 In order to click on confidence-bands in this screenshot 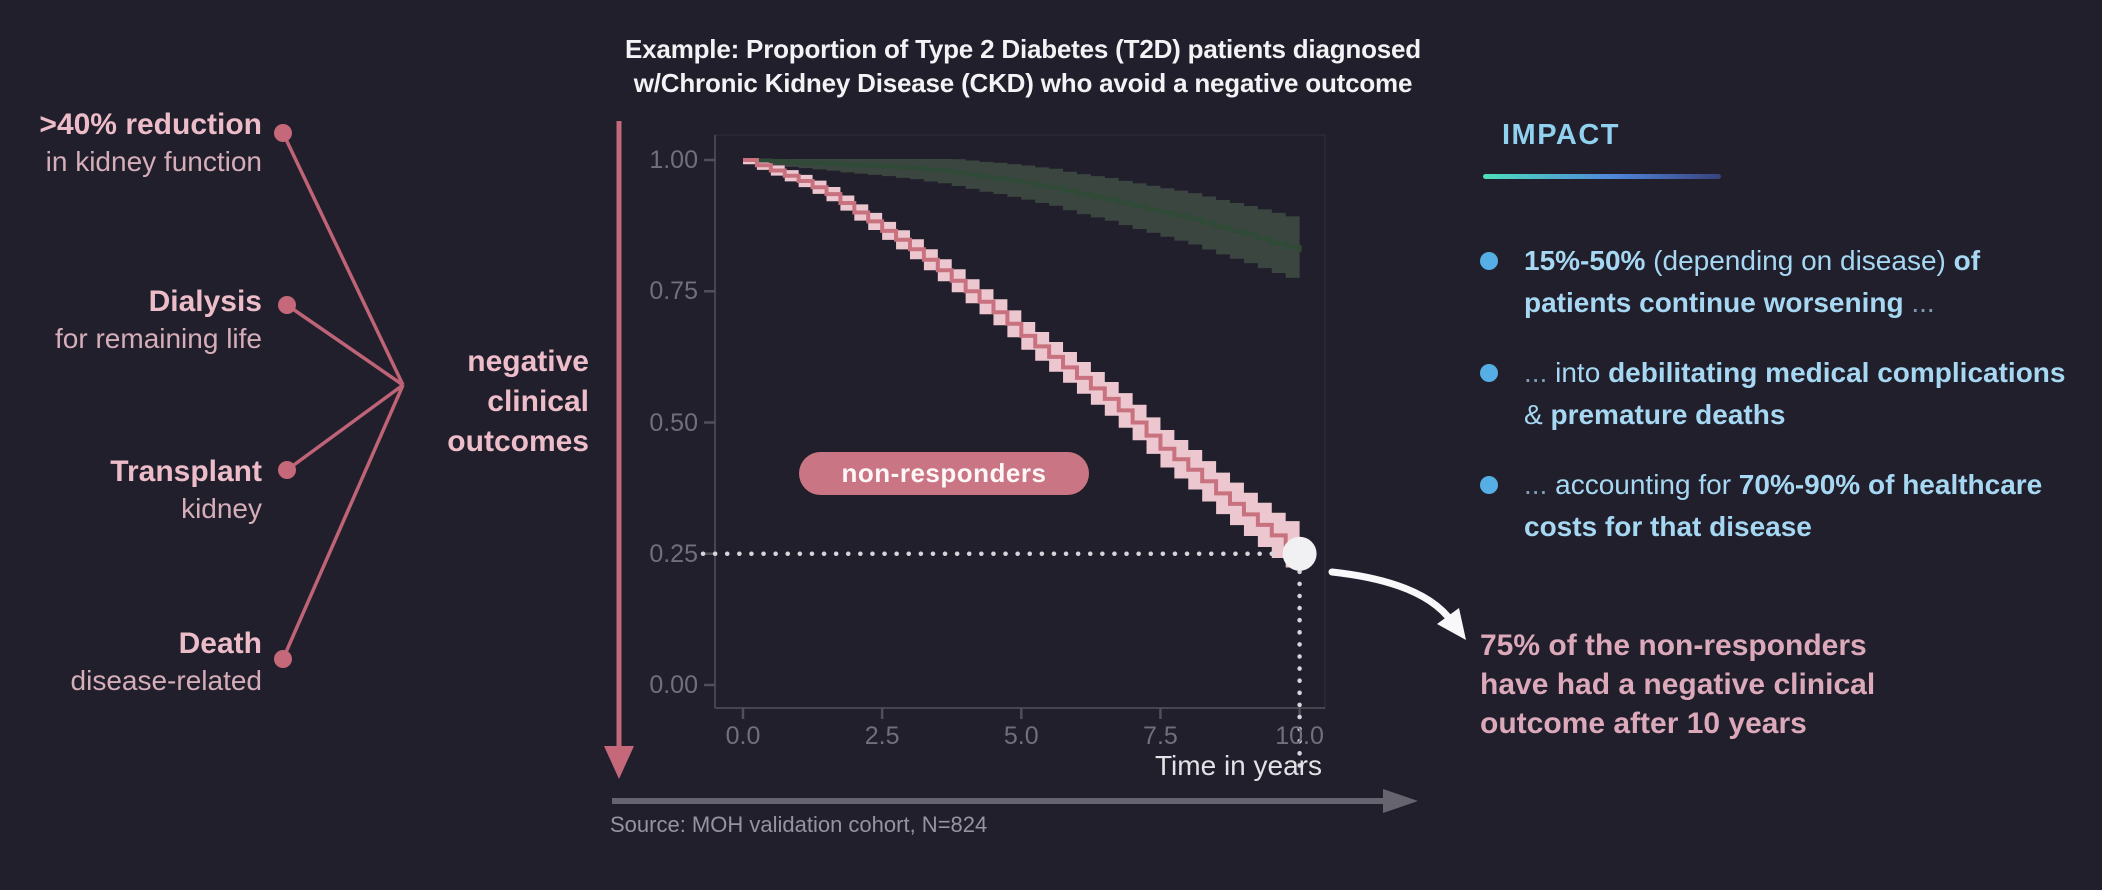, I will do `click(1021, 368)`.